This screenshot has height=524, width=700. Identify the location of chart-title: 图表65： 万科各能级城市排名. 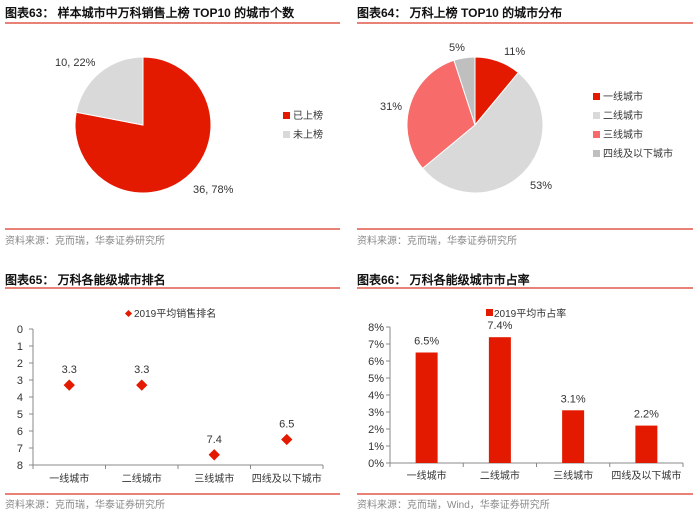
(85, 279).